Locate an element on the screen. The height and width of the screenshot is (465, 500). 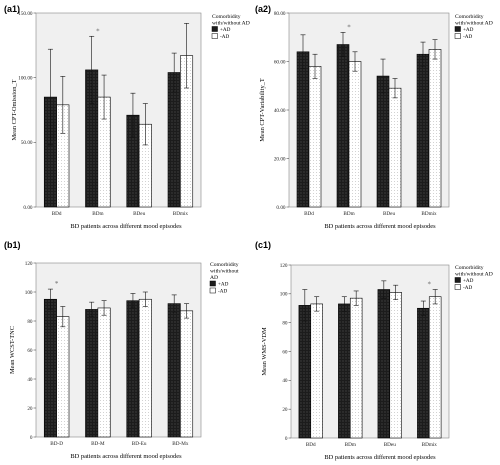
x-tick-label: BD-M is located at coordinates (98, 444).